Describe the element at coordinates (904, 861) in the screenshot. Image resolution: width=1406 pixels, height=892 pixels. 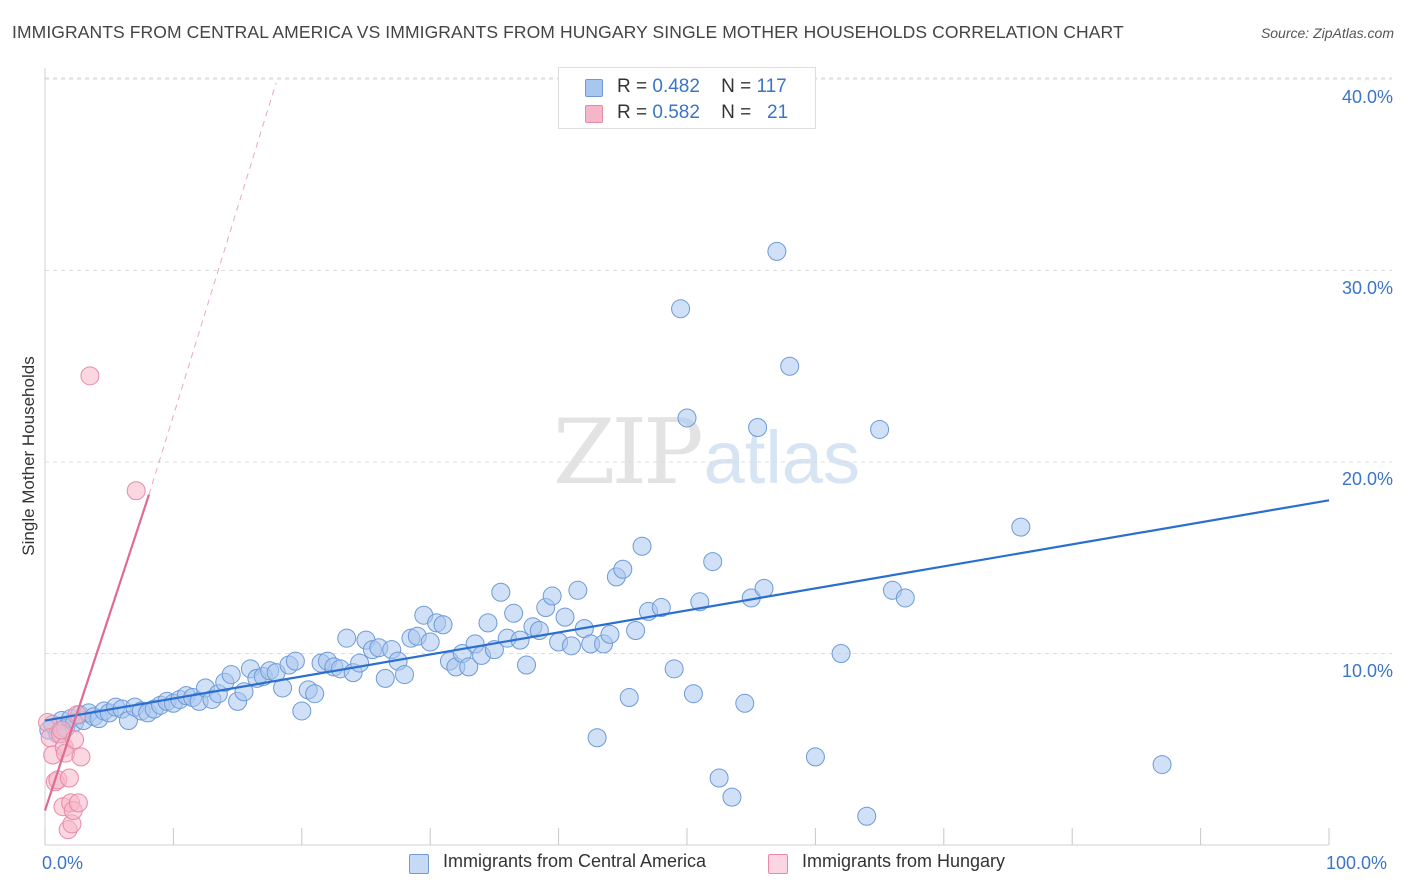
I see `series-name: Immigrants from Hungary` at that location.